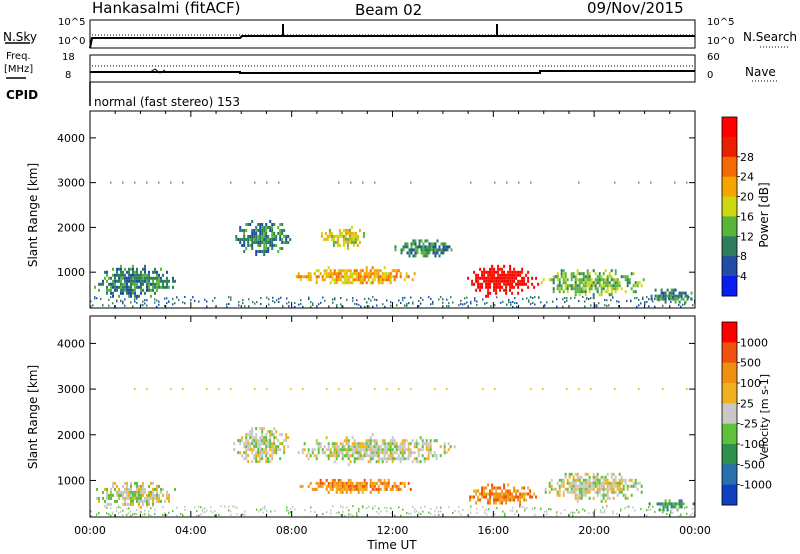  What do you see at coordinates (764, 214) in the screenshot?
I see `power-colorbar-label: Power [dB]` at bounding box center [764, 214].